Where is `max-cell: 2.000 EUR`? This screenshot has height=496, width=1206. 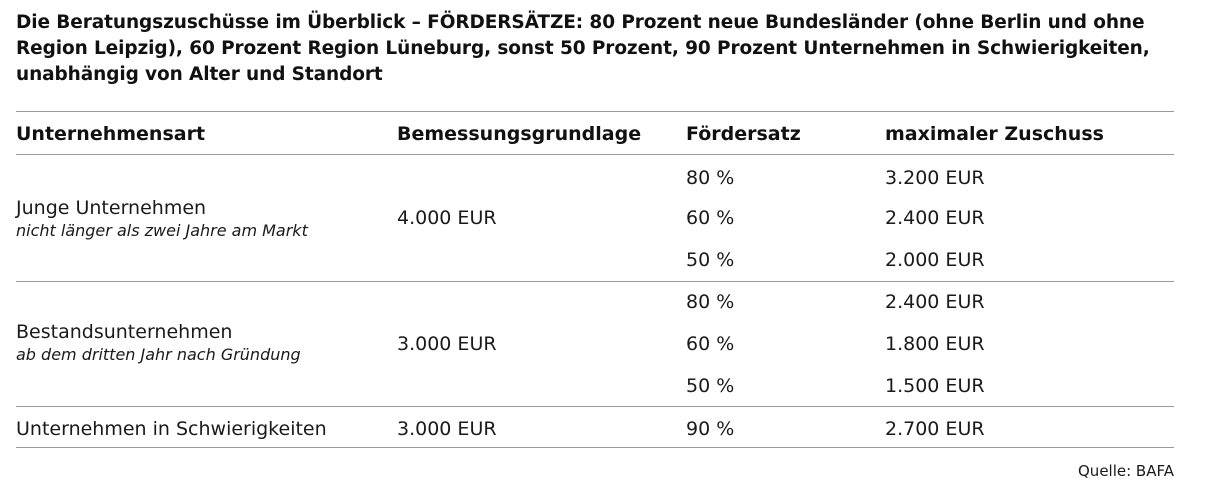
max-cell: 2.000 EUR is located at coordinates (935, 260).